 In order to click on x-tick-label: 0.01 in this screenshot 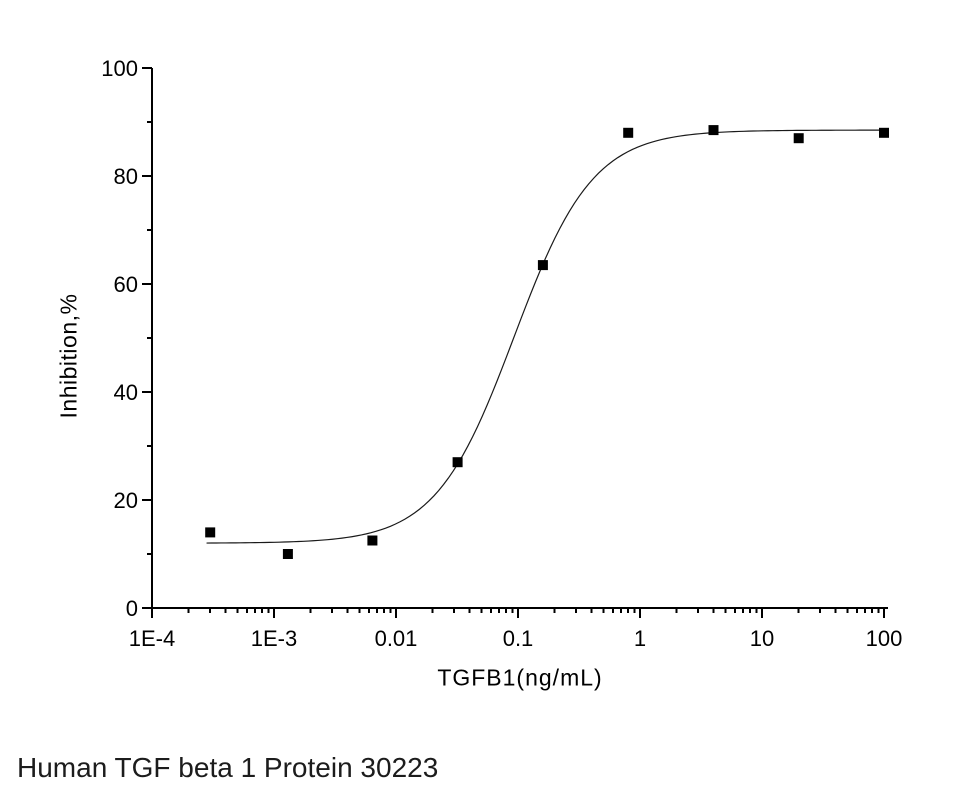, I will do `click(396, 638)`.